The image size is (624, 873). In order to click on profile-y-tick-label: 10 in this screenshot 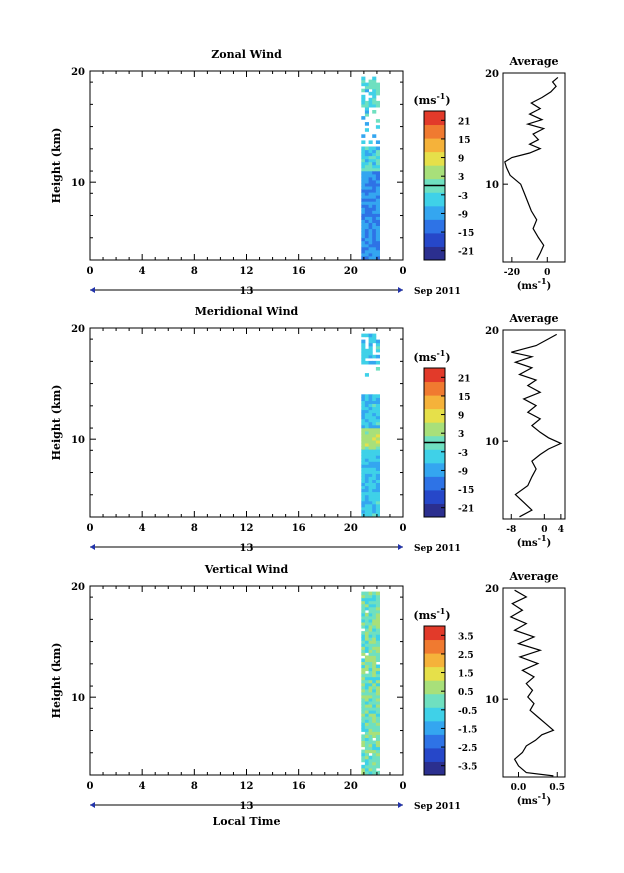, I will do `click(492, 700)`.